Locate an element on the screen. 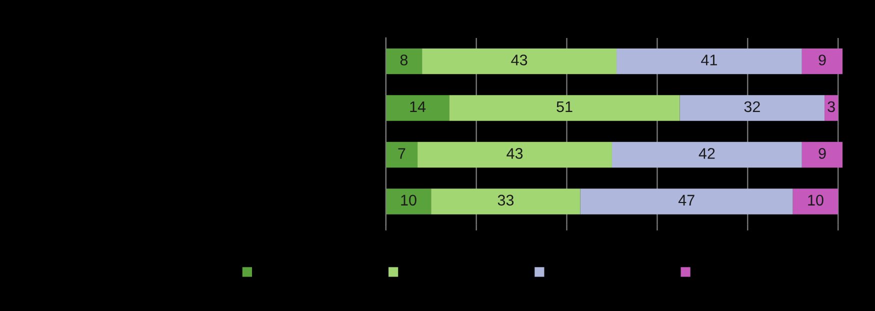 This screenshot has height=311, width=875. data-label: 7 is located at coordinates (402, 153).